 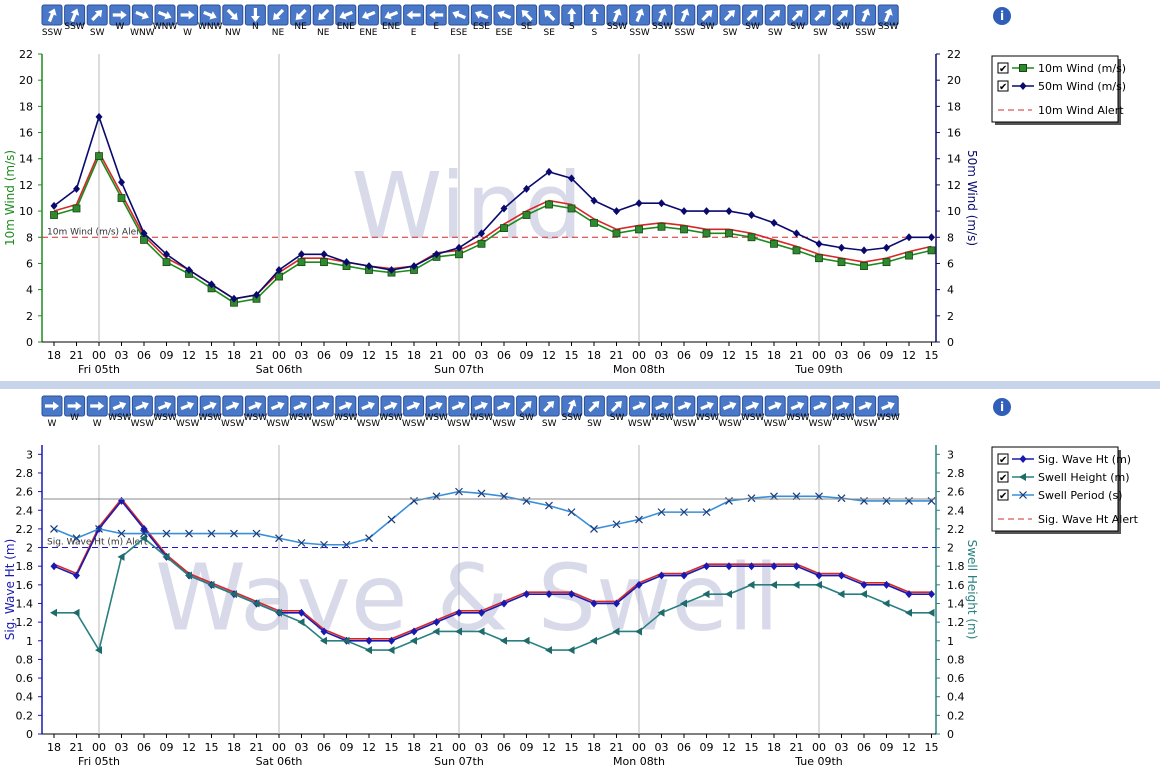 I want to click on wave-xtick-label: 06, so click(x=324, y=747).